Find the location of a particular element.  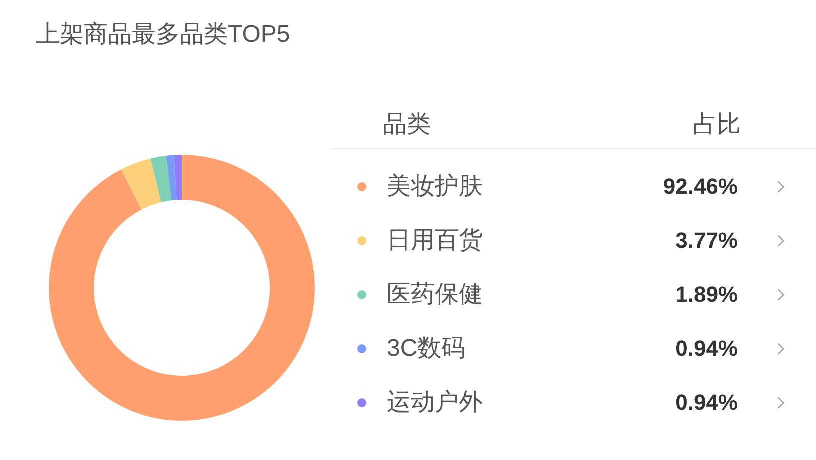

chart-title: 上架商品最多品类TOP5 is located at coordinates (163, 34).